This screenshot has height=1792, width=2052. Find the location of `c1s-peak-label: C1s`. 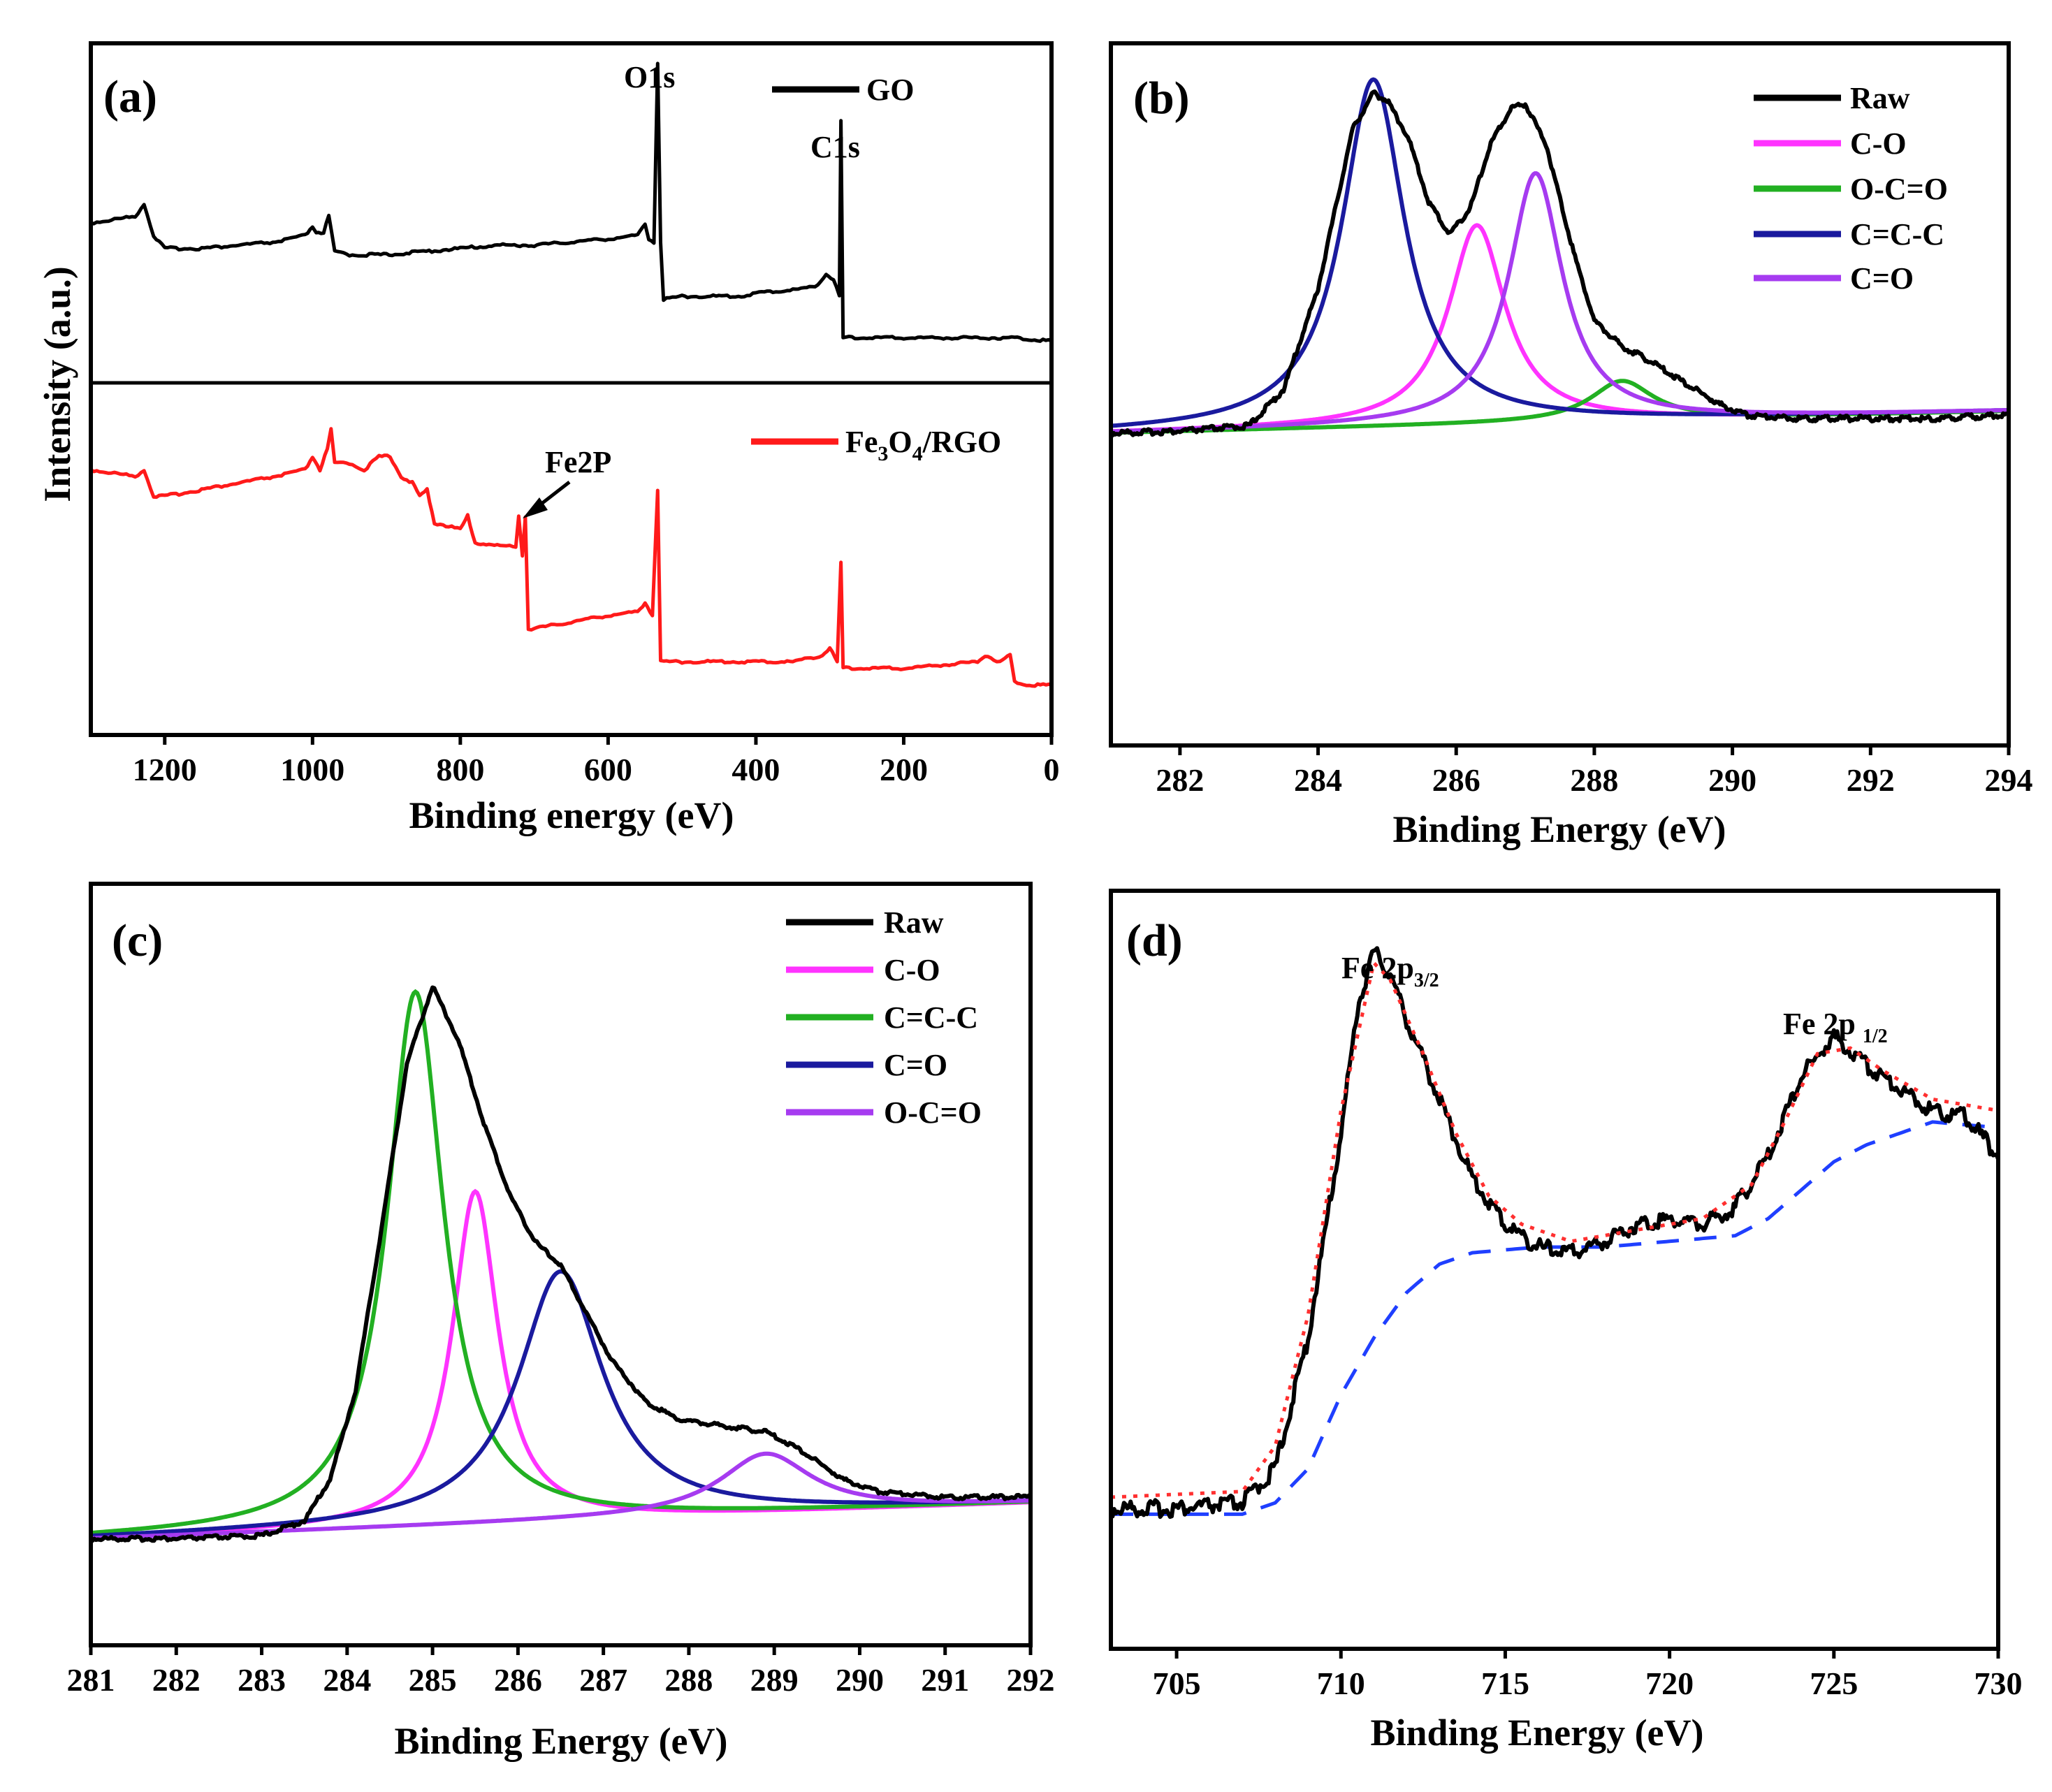

c1s-peak-label: C1s is located at coordinates (835, 147).